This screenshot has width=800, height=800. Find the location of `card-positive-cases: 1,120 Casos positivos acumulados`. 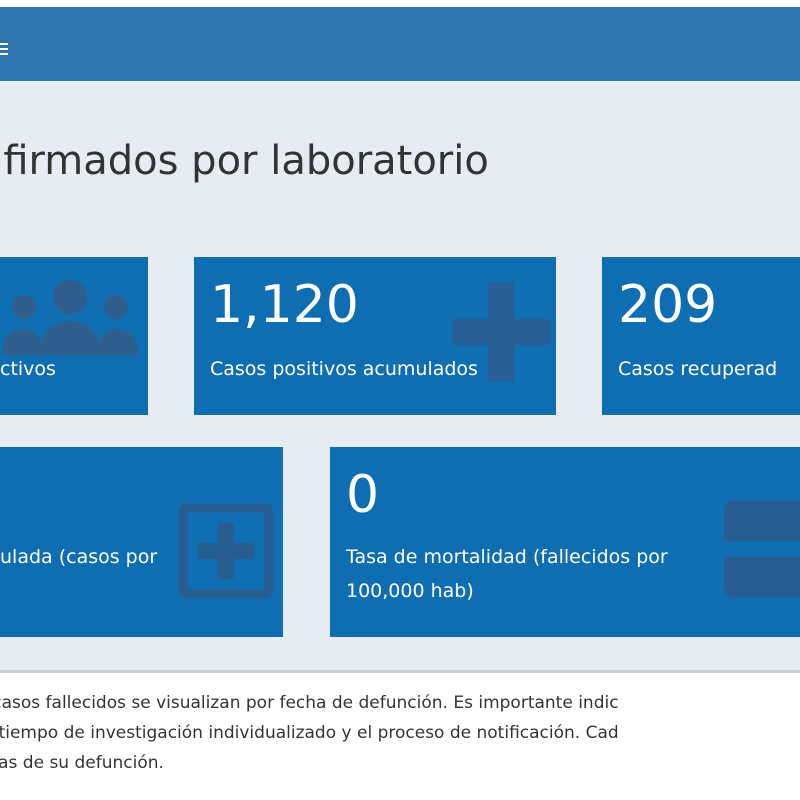

card-positive-cases: 1,120 Casos positivos acumulados is located at coordinates (375, 336).